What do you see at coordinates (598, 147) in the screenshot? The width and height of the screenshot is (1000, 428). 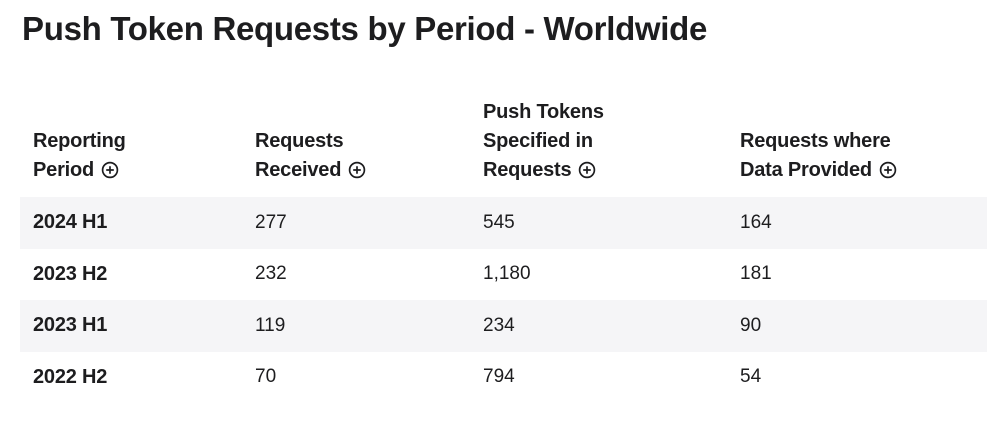 I see `column-header-push-tokens-specified: Push Tokens Specified in Requests` at bounding box center [598, 147].